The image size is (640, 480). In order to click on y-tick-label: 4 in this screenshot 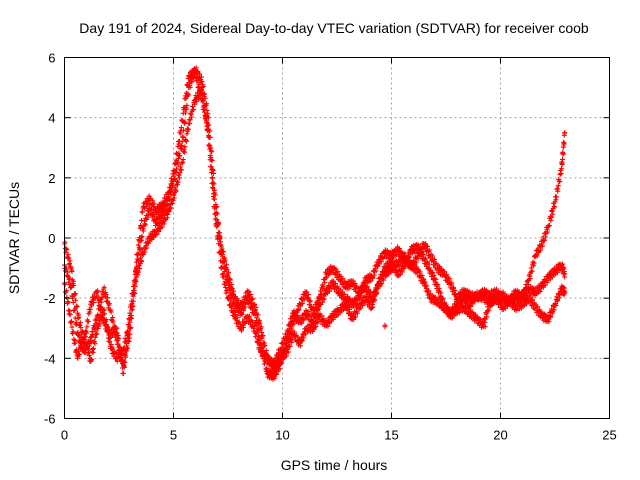, I will do `click(51, 118)`.